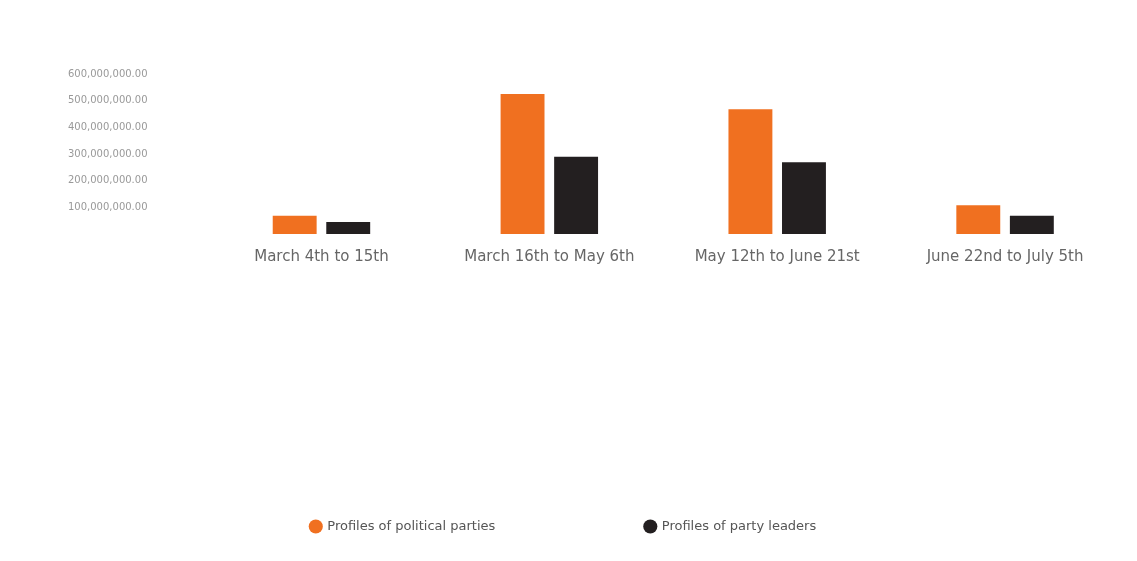 This screenshot has height=561, width=1137. I want to click on y-tick-label: 300,000,000.00, so click(107, 153).